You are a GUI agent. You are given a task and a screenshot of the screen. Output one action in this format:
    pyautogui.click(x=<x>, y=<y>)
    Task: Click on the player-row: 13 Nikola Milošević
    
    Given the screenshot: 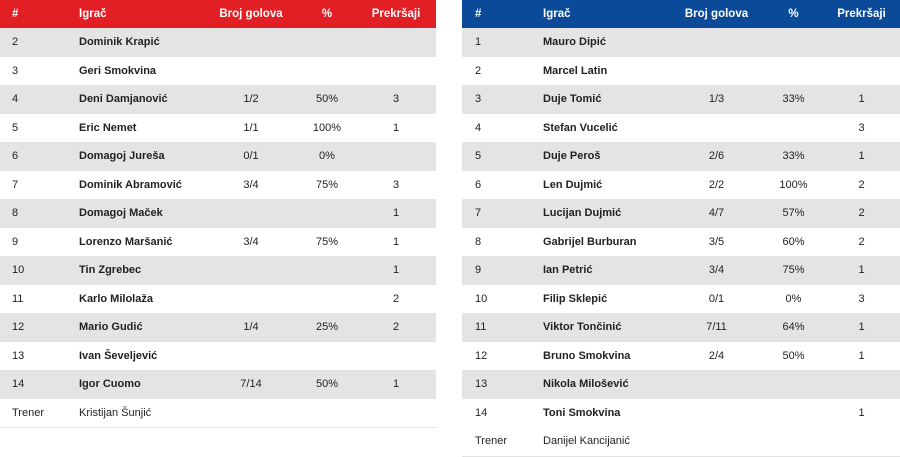 What is the action you would take?
    pyautogui.click(x=681, y=384)
    